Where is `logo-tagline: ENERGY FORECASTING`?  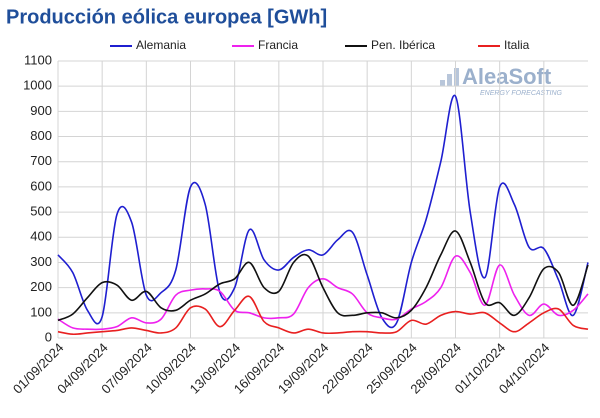 logo-tagline: ENERGY FORECASTING is located at coordinates (521, 93).